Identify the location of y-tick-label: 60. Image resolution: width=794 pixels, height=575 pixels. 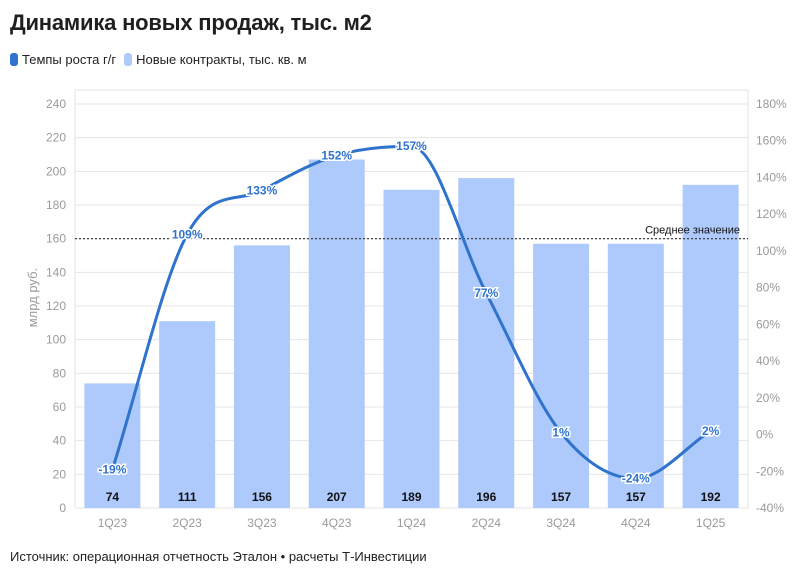
(60, 407).